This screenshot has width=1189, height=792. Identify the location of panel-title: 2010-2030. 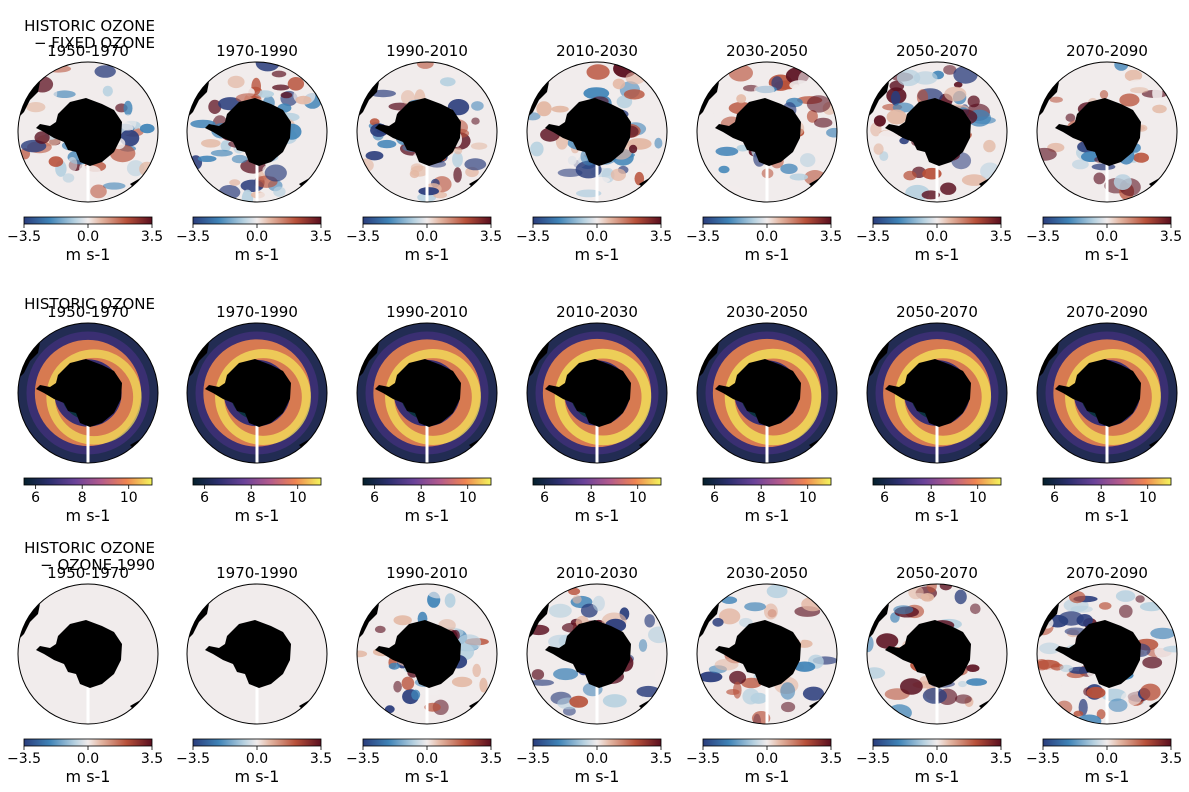
(597, 573).